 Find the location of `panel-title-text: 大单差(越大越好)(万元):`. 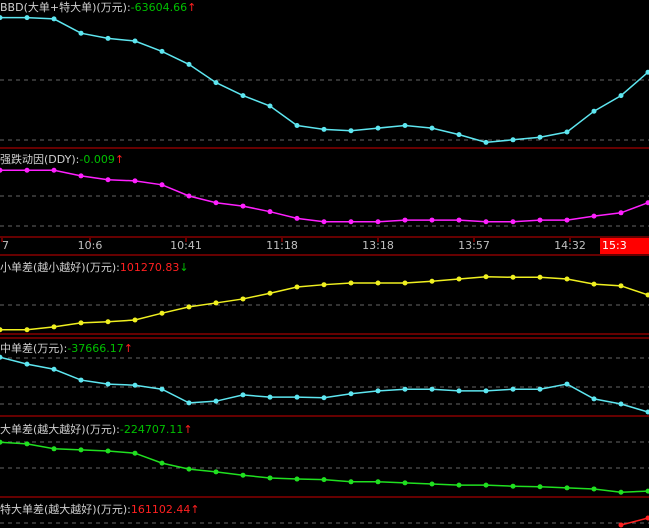

panel-title-text: 大单差(越大越好)(万元): is located at coordinates (60, 429).